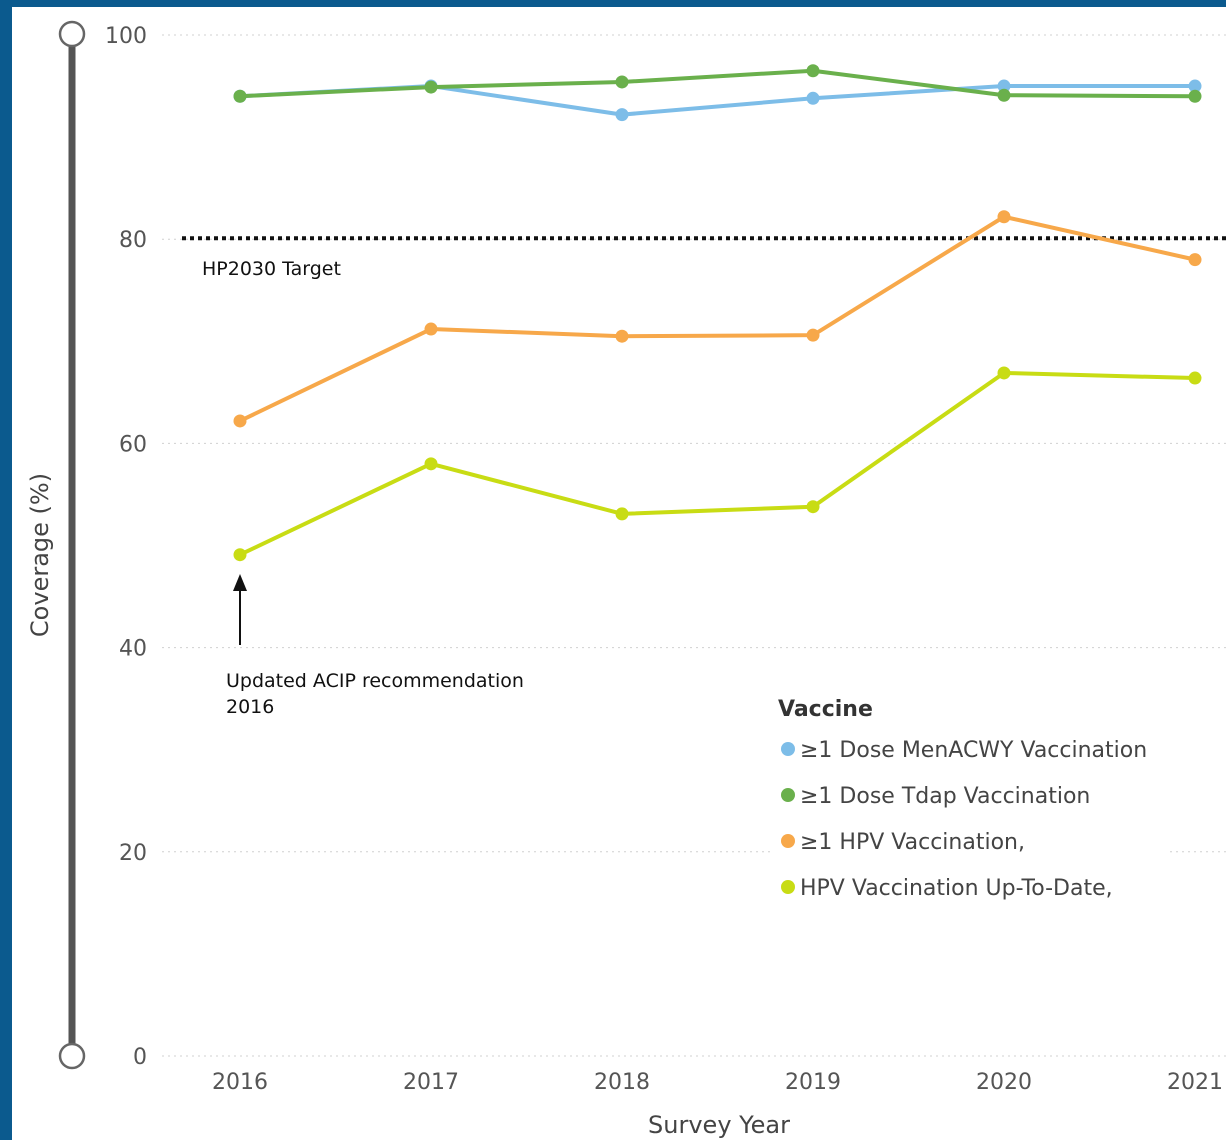  I want to click on y-tick-20: 20, so click(133, 853).